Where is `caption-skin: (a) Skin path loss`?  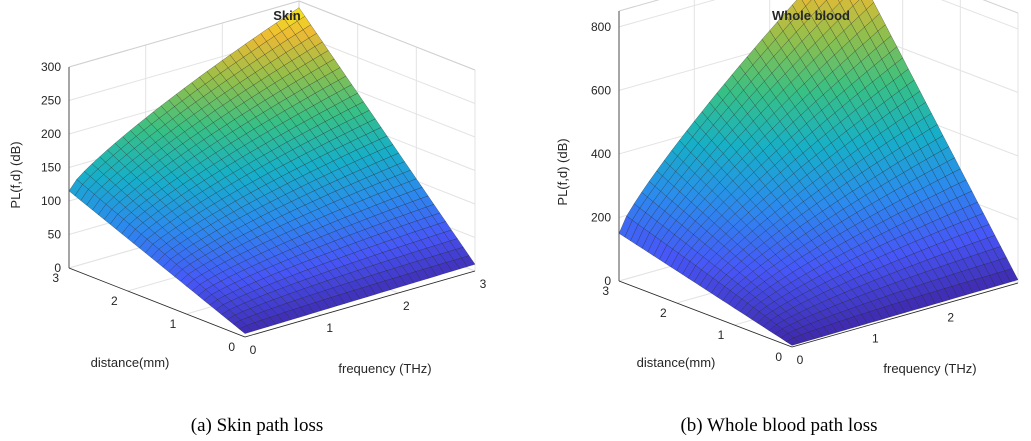
caption-skin: (a) Skin path loss is located at coordinates (257, 425).